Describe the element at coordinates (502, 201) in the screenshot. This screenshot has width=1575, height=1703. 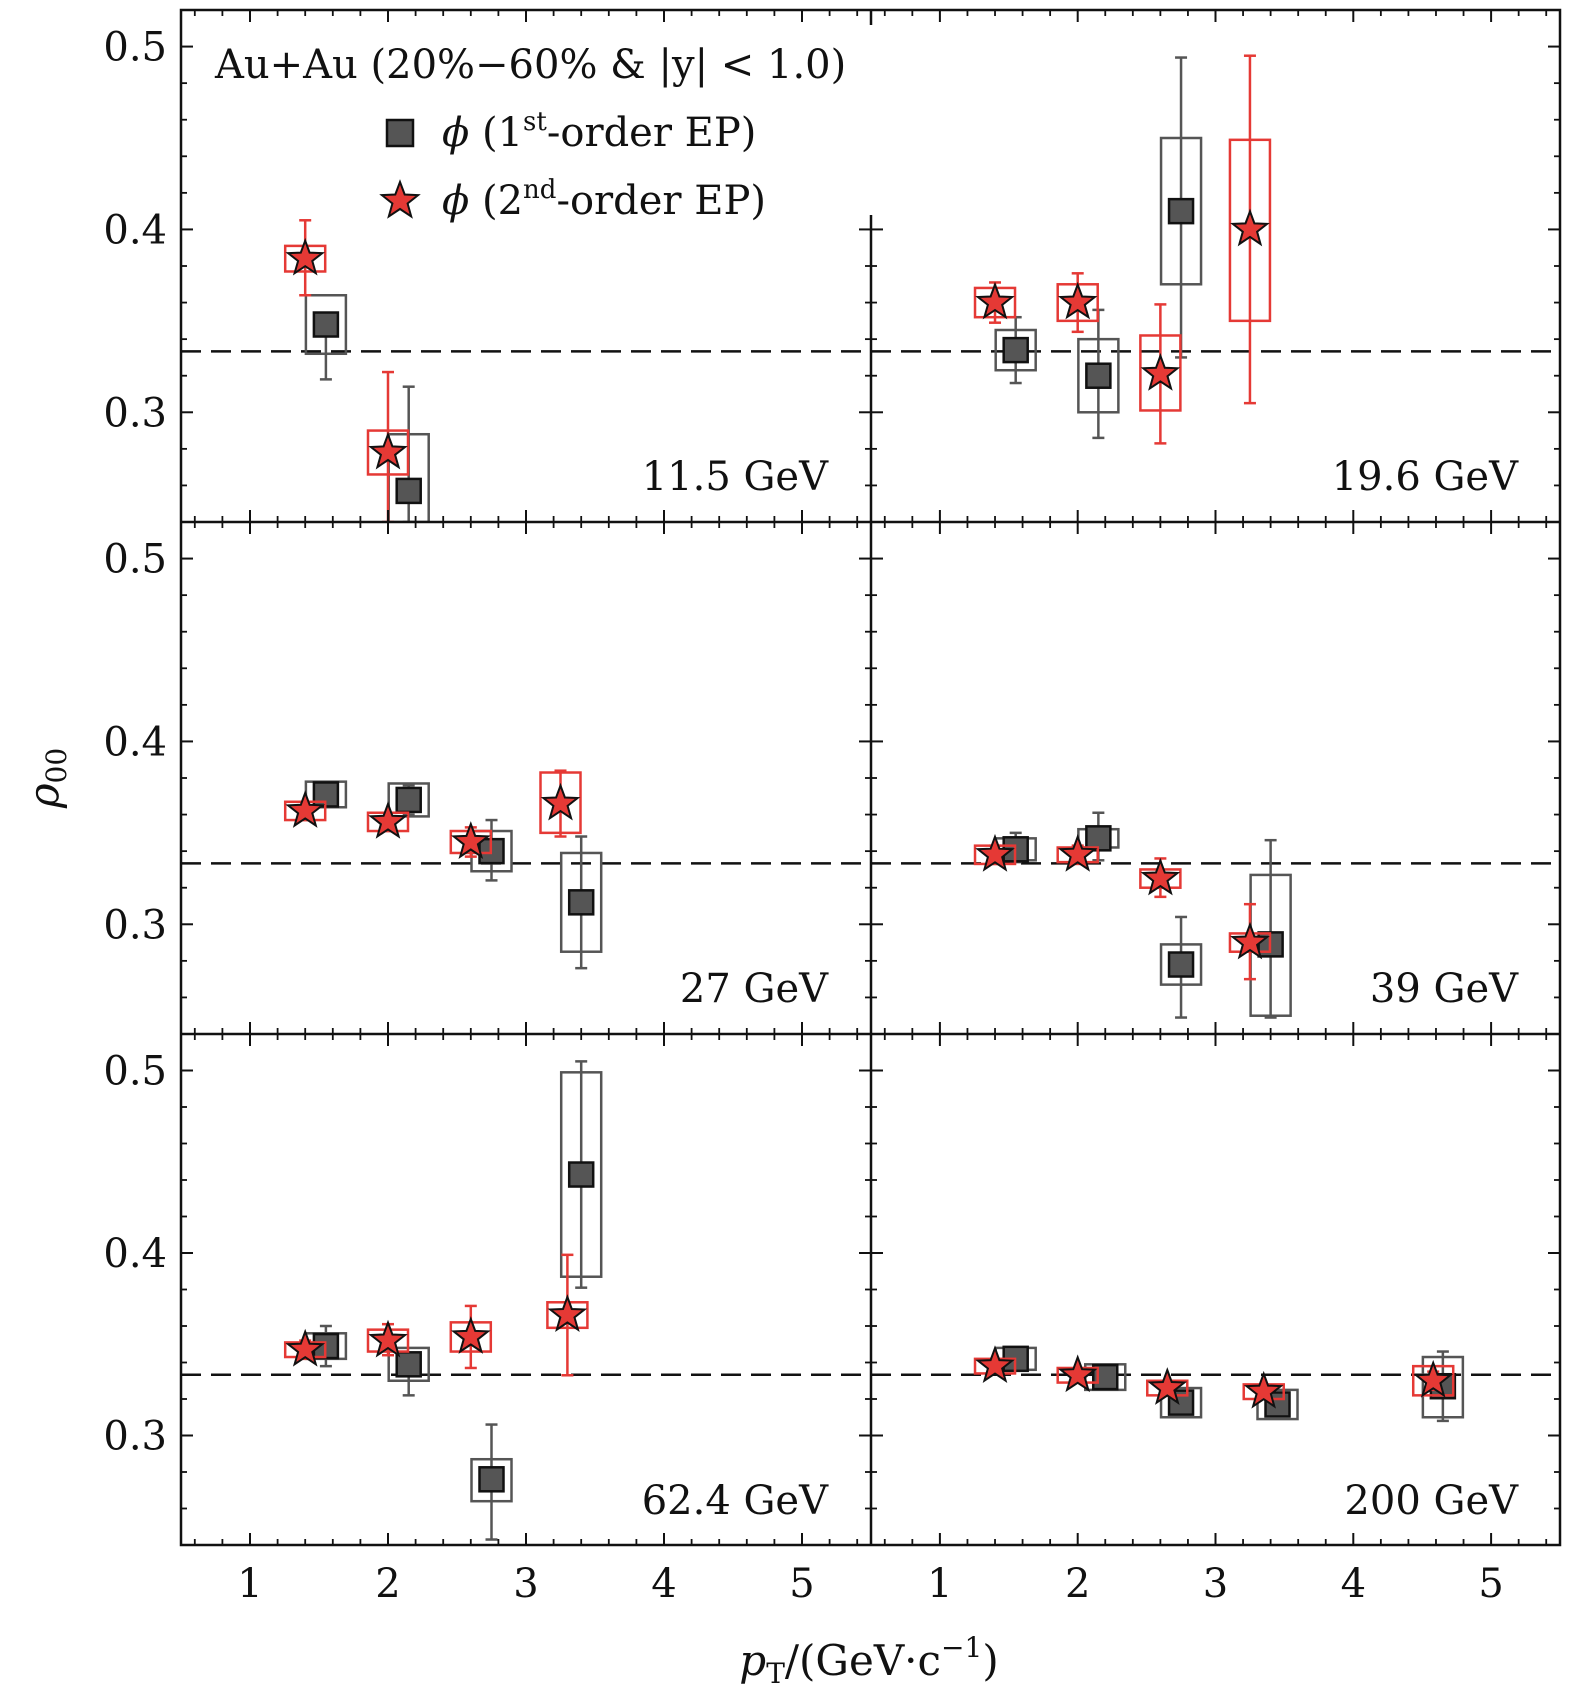
I see `legend-open-2: (2` at that location.